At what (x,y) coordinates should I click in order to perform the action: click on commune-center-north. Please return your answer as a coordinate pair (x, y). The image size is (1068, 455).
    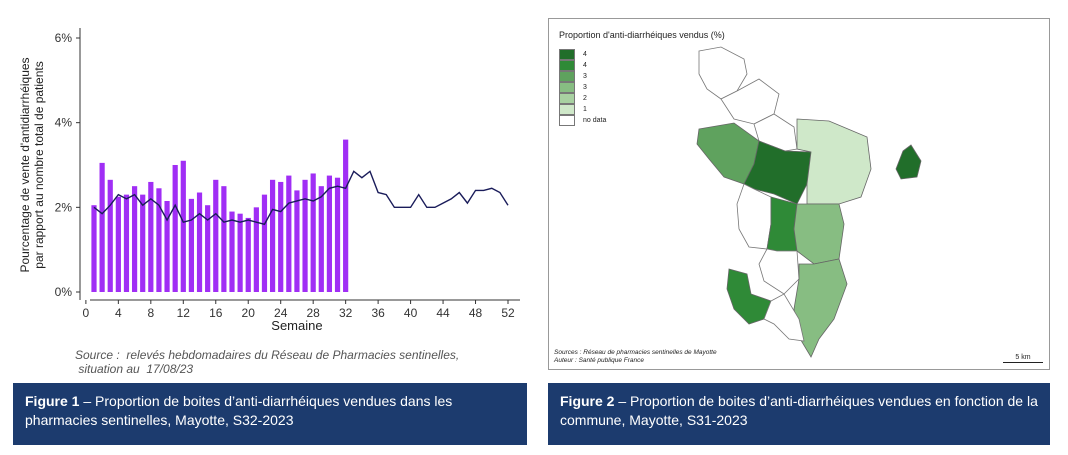
    Looking at the image, I should click on (777, 172).